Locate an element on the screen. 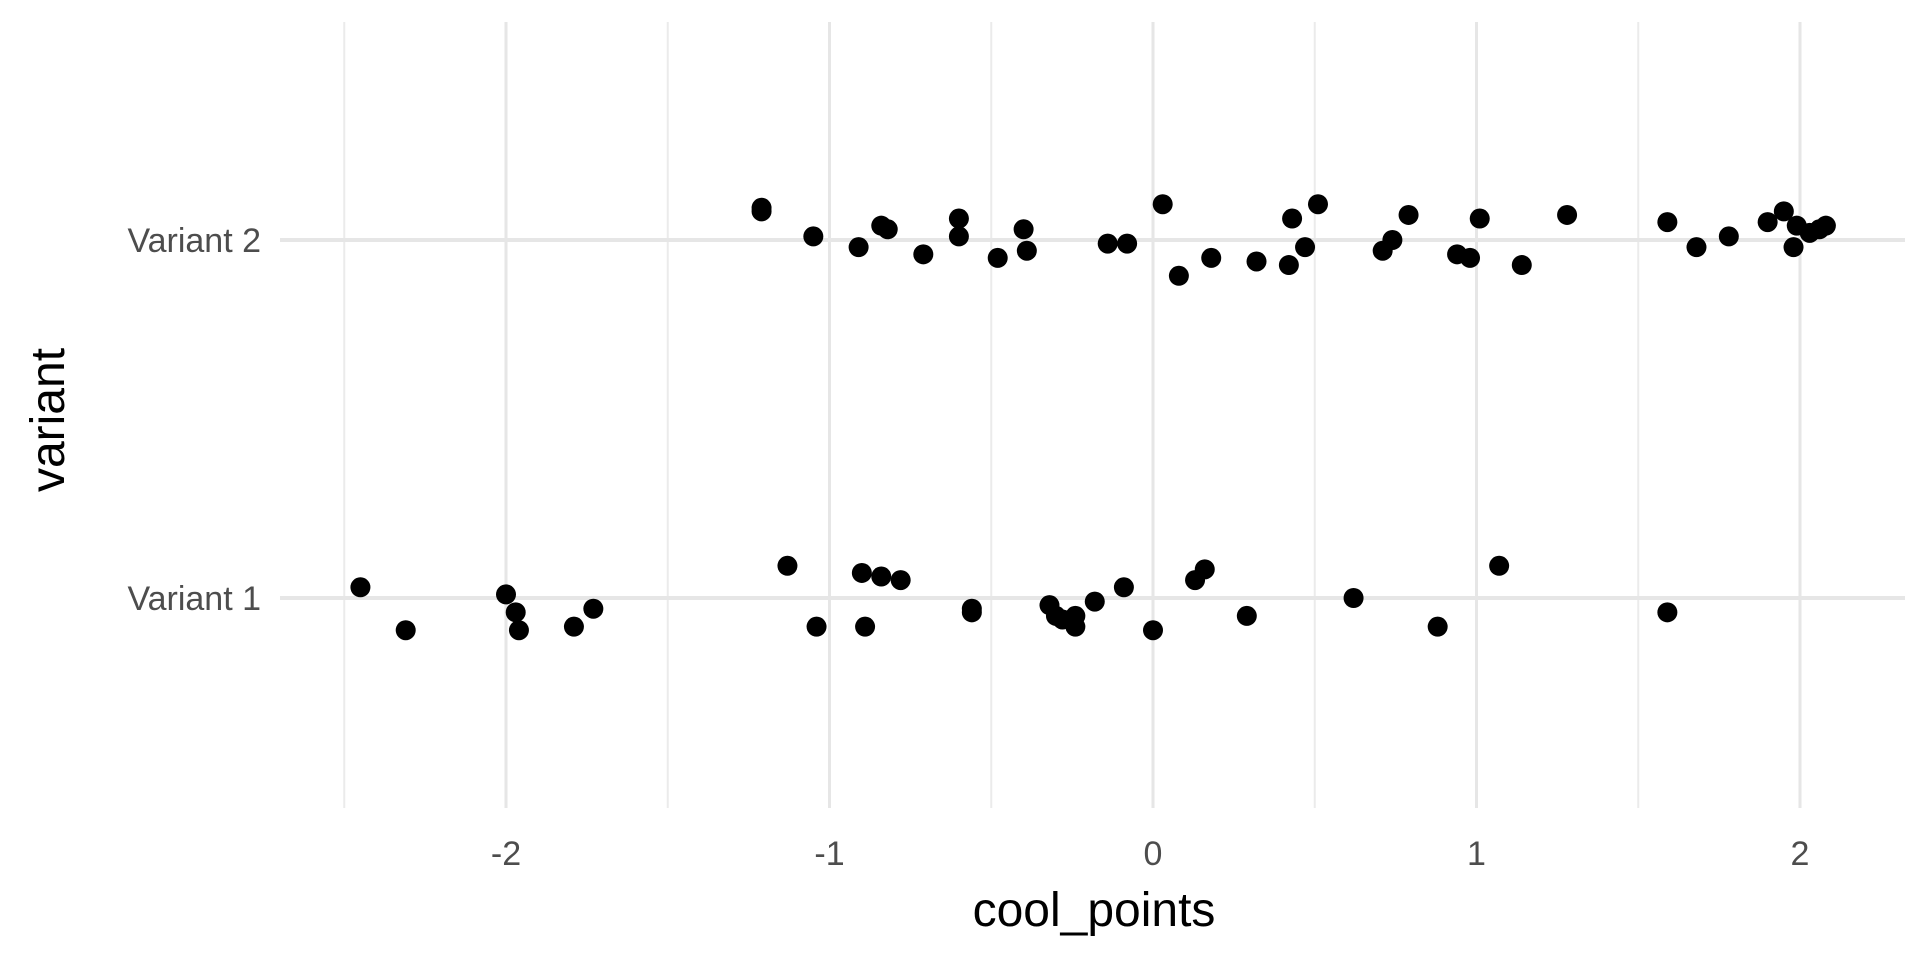  x-tick-label: 0 is located at coordinates (1153, 854).